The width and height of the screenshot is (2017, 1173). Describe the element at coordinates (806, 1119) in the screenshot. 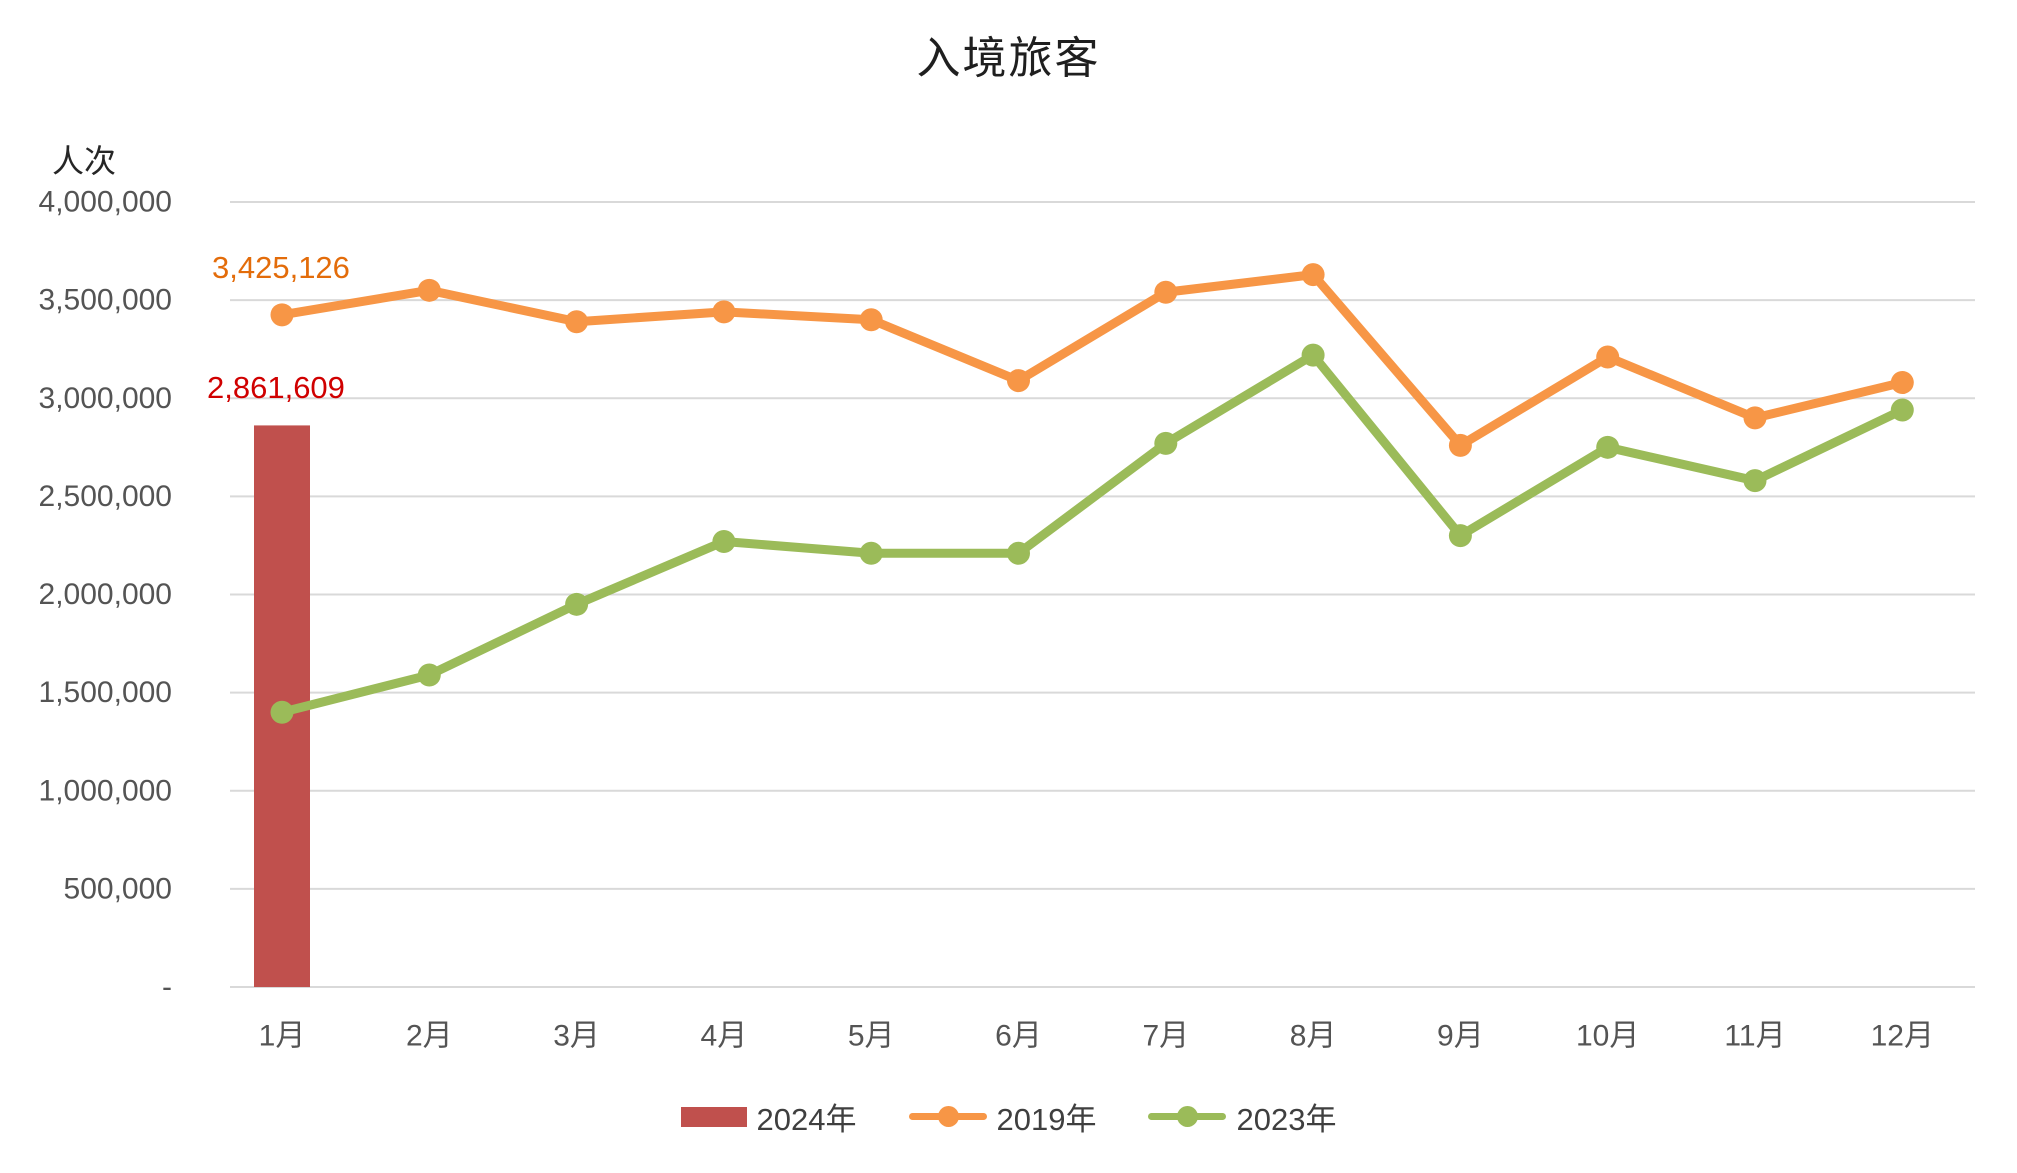

I see `legend-label-2024: 2024年` at that location.